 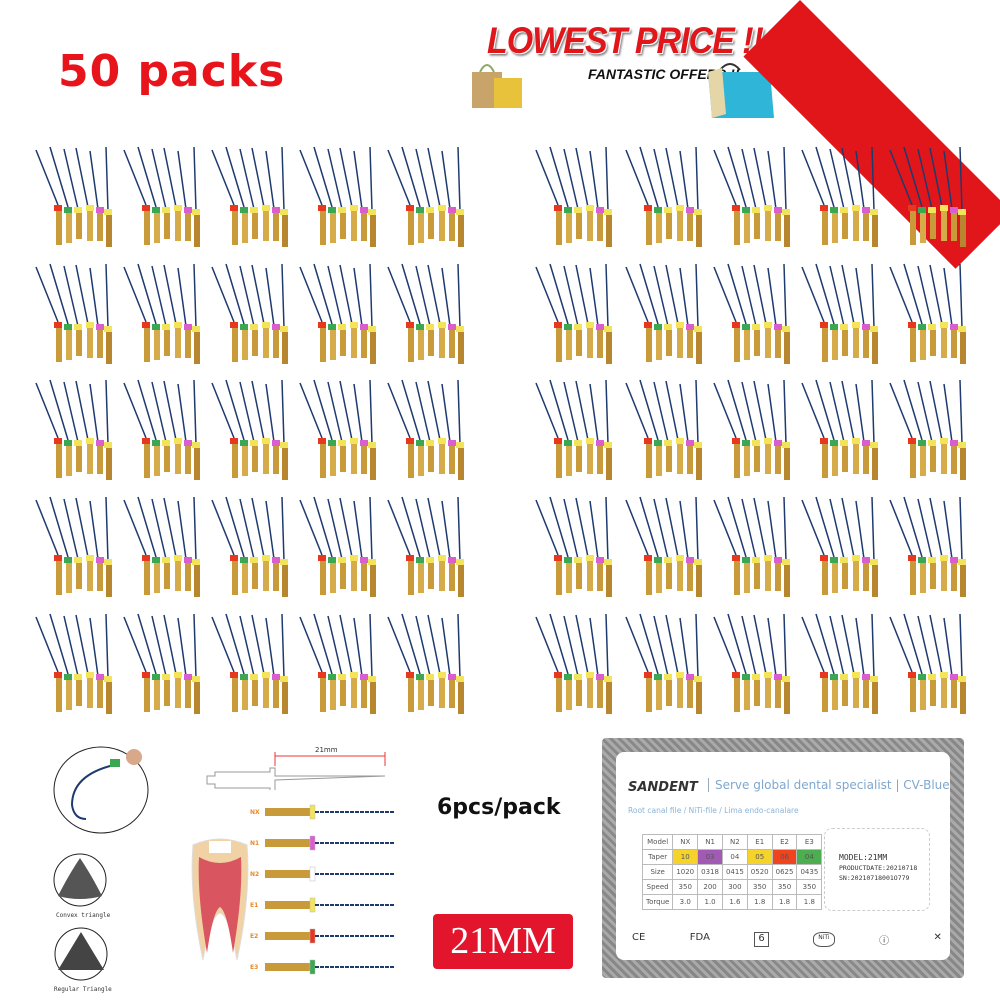 What do you see at coordinates (254, 905) in the screenshot?
I see `file-label: E1` at bounding box center [254, 905].